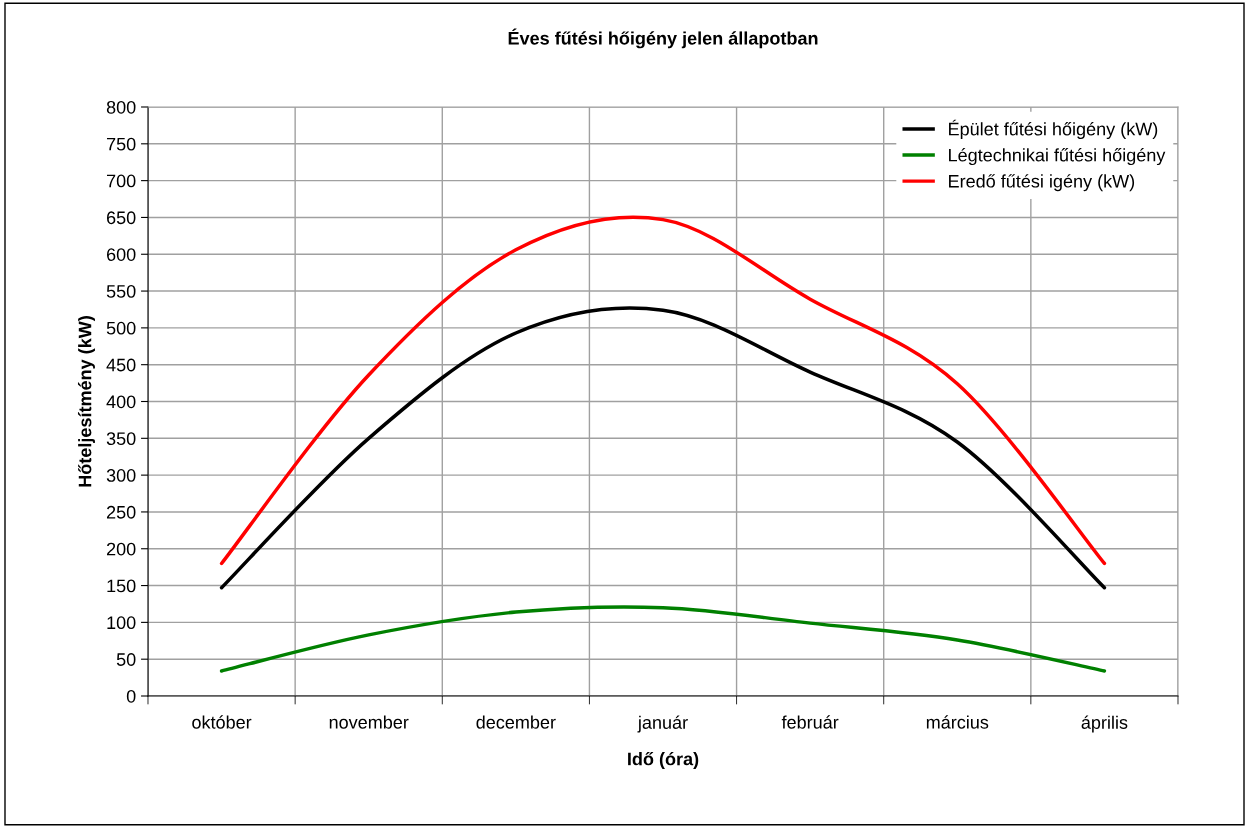 Image resolution: width=1249 pixels, height=828 pixels. What do you see at coordinates (1053, 129) in the screenshot?
I see `legend-label: Épület fűtési hőigény (kW)` at bounding box center [1053, 129].